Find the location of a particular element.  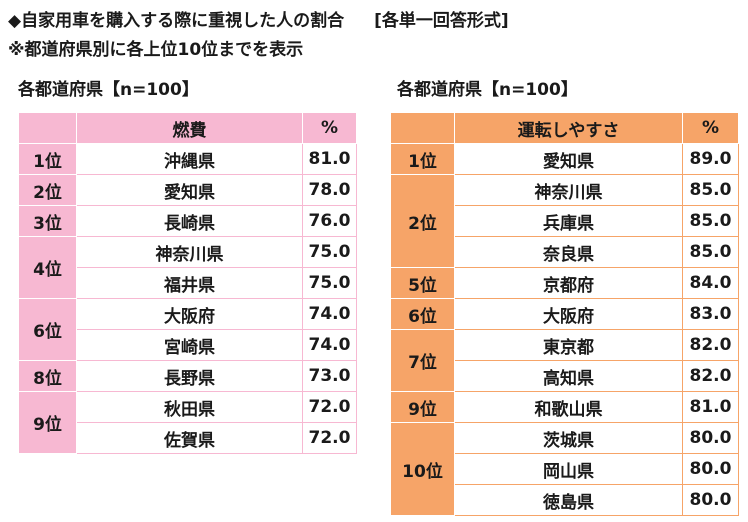

prefecture-cell: 佐賀県 is located at coordinates (189, 438).